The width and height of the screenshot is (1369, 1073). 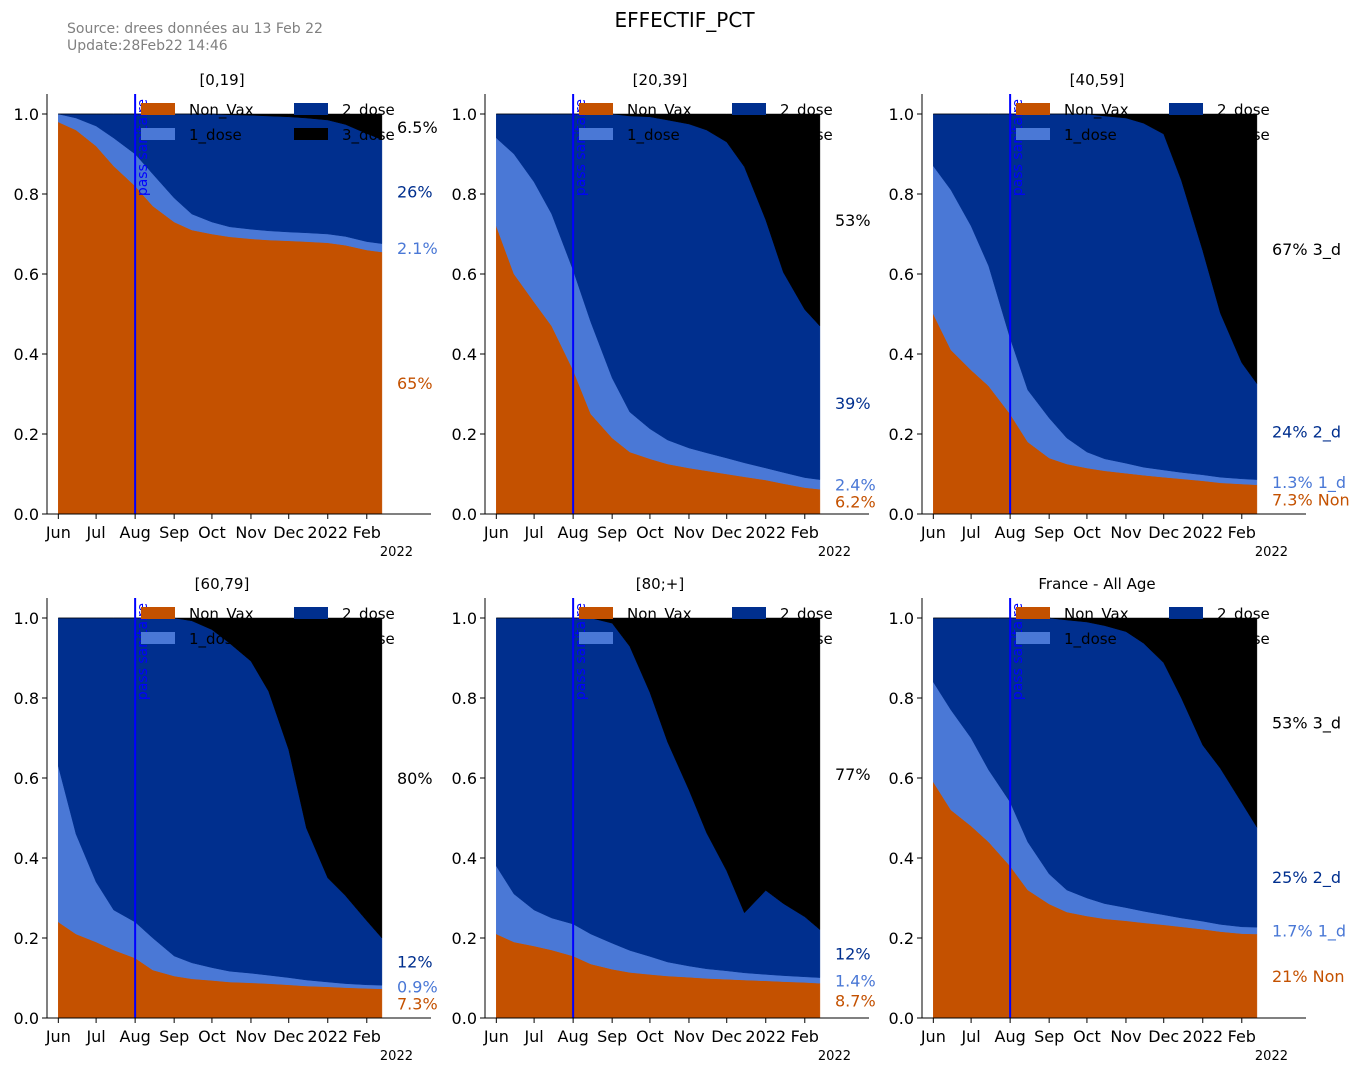 I want to click on end-value-label: 25% 2_d, so click(x=1306, y=878).